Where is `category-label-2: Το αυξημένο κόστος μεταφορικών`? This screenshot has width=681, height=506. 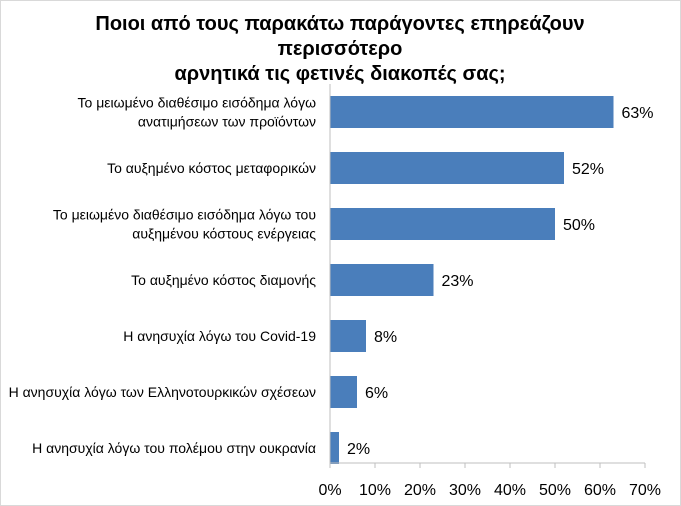 category-label-2: Το αυξημένο κόστος μεταφορικών is located at coordinates (211, 168).